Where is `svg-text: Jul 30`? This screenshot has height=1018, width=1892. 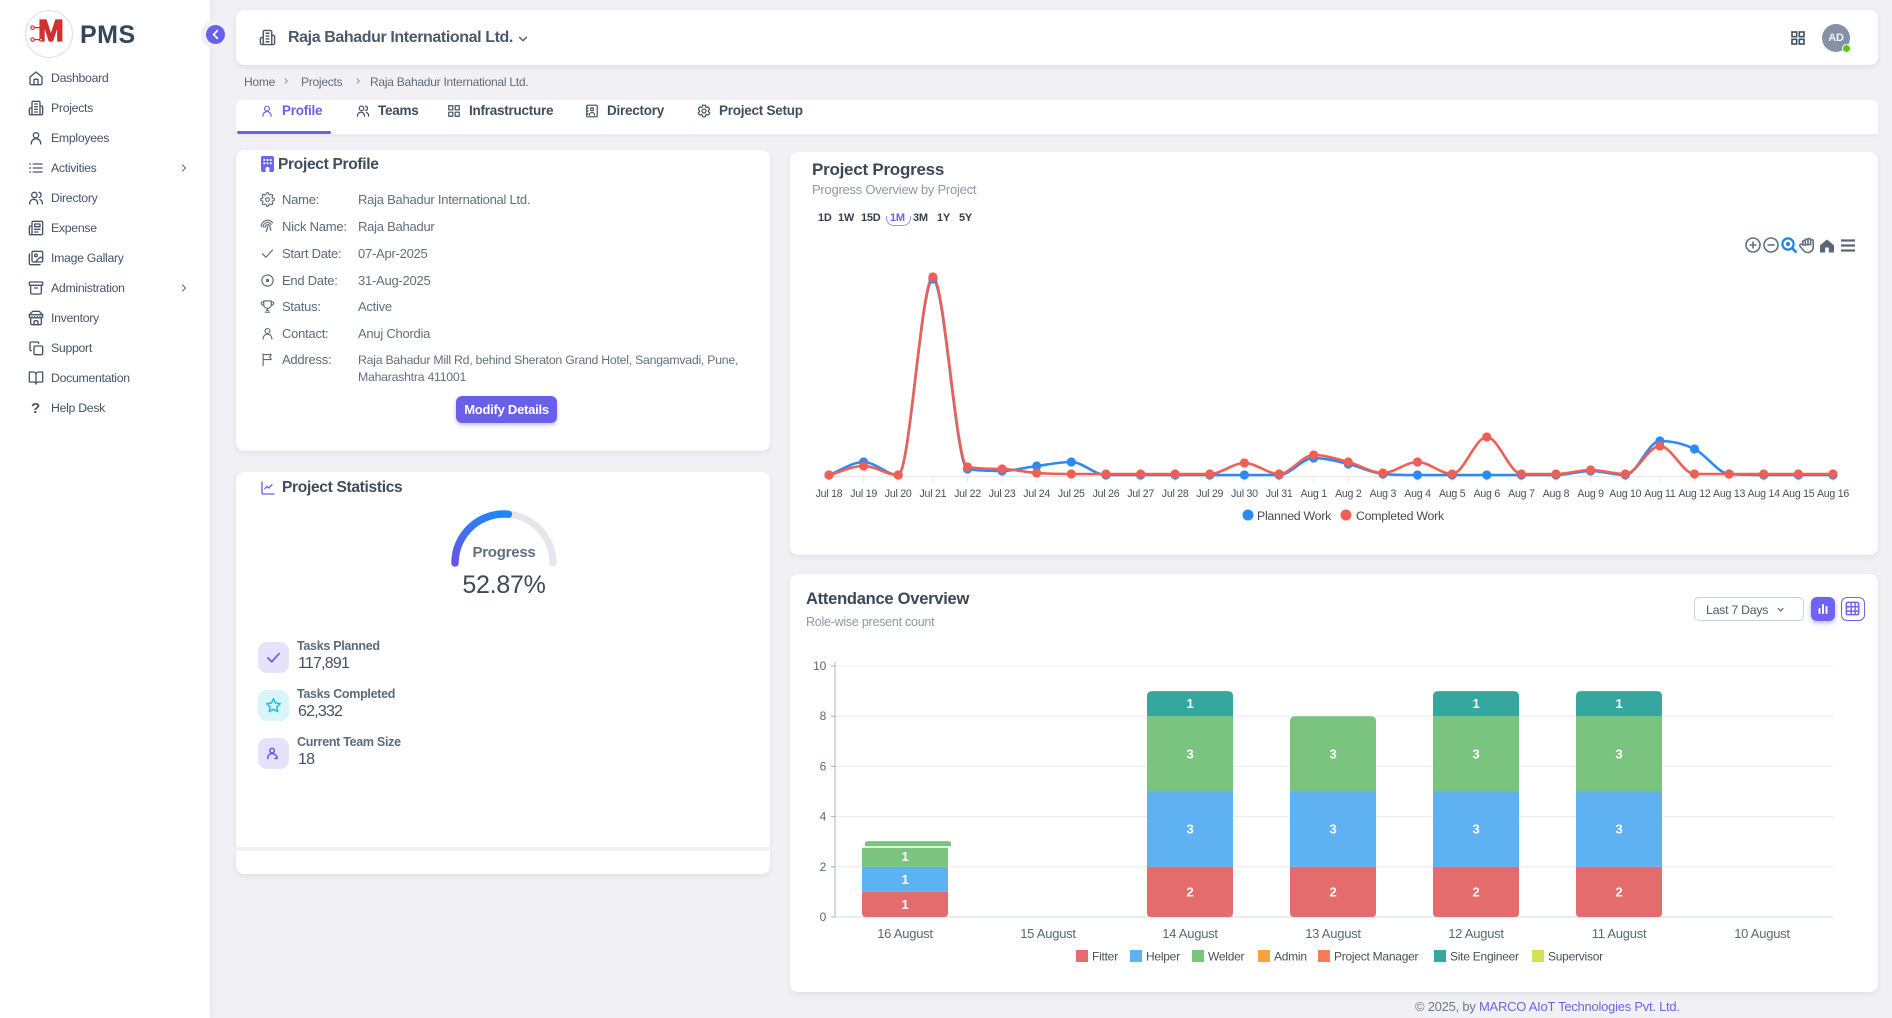 svg-text: Jul 30 is located at coordinates (1244, 494).